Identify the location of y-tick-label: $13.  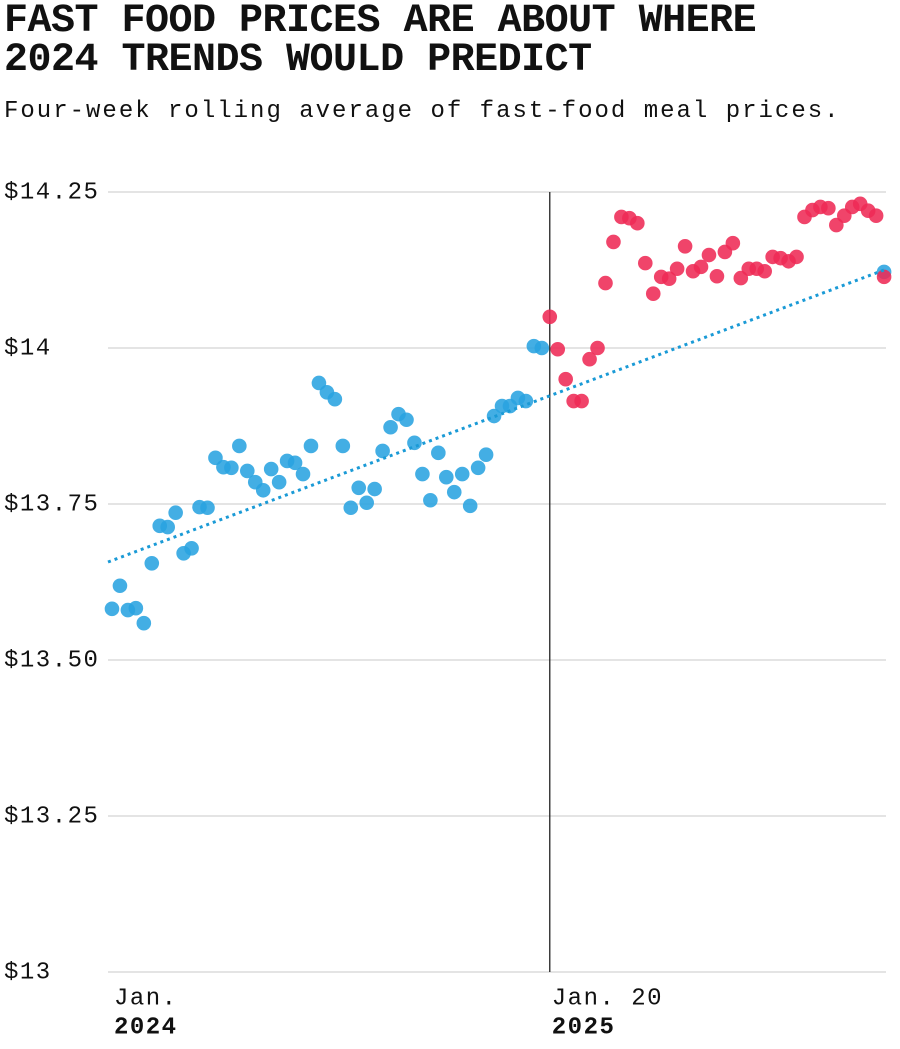
(28, 972).